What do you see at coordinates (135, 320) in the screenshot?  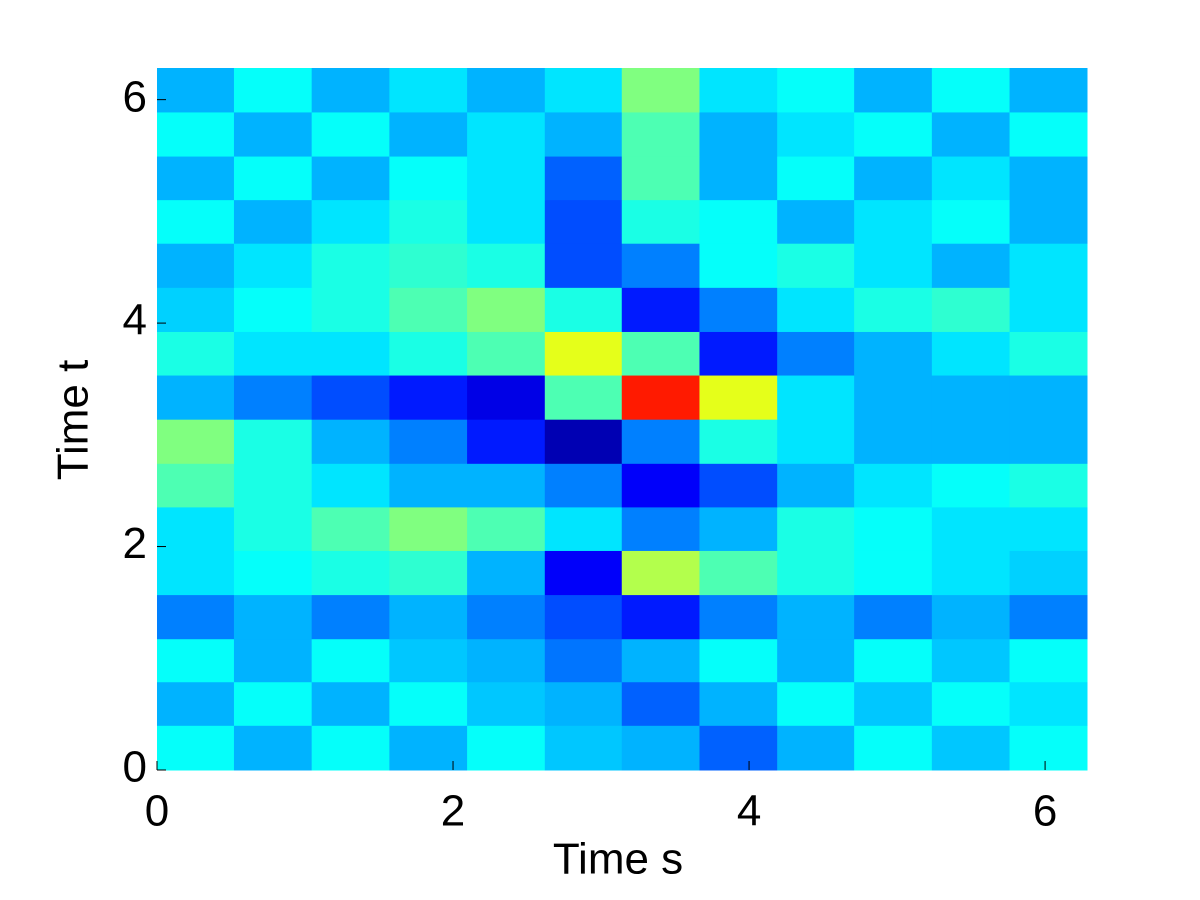 I see `y-tick-label: 4` at bounding box center [135, 320].